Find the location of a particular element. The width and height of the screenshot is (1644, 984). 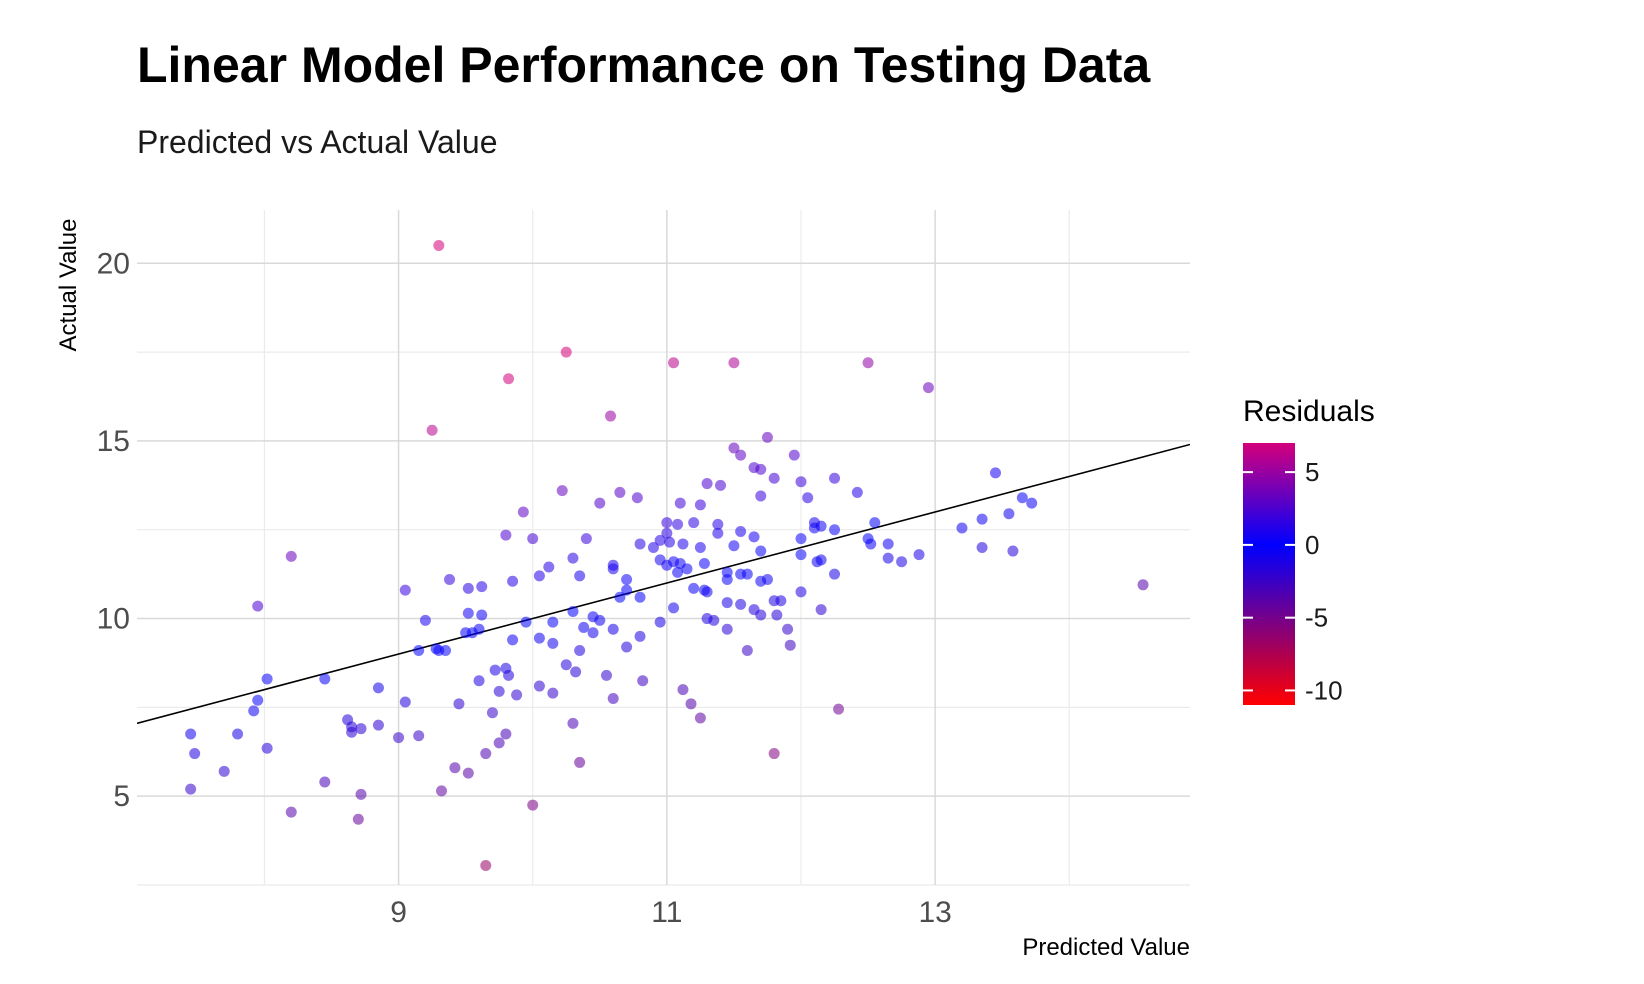

y-tick-label: 20 is located at coordinates (113, 263).